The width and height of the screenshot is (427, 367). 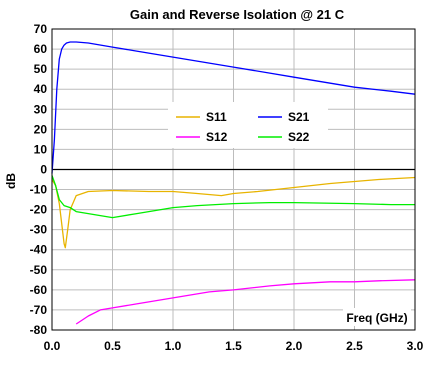 I want to click on chart-title: Gain and Reverse Isolation @ 21 C, so click(x=237, y=14).